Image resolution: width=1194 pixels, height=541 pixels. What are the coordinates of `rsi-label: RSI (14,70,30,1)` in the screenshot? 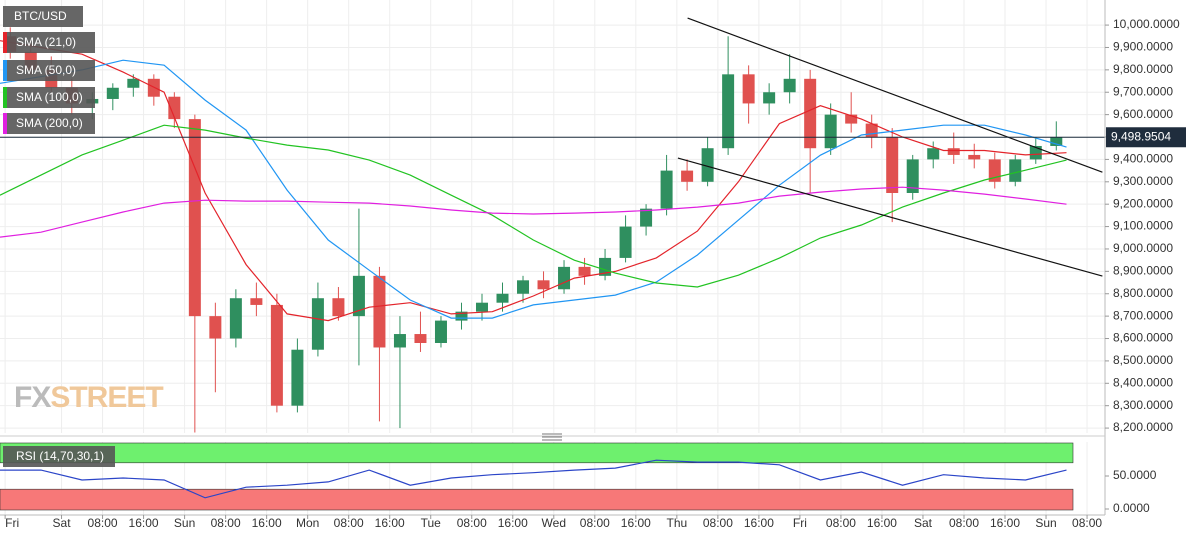 It's located at (60, 456).